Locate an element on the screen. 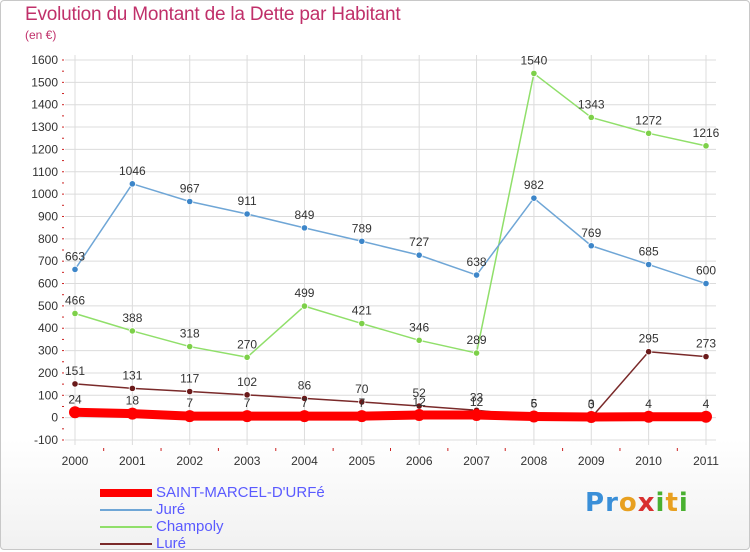  y-tick-label: -100 is located at coordinates (46, 440).